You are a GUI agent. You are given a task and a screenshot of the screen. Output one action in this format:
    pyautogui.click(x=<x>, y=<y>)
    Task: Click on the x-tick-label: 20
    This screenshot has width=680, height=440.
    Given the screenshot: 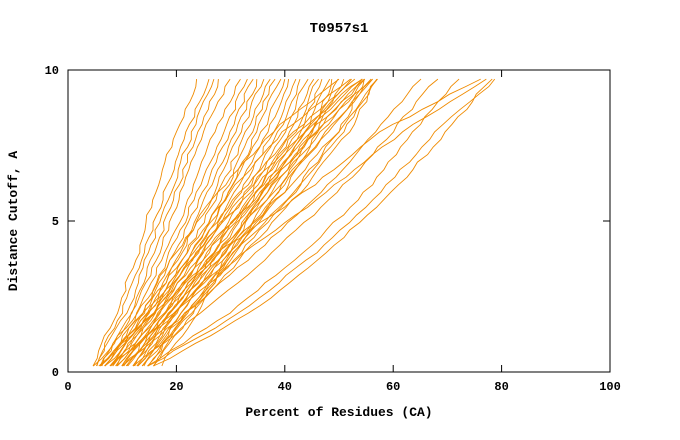 What is the action you would take?
    pyautogui.click(x=176, y=387)
    